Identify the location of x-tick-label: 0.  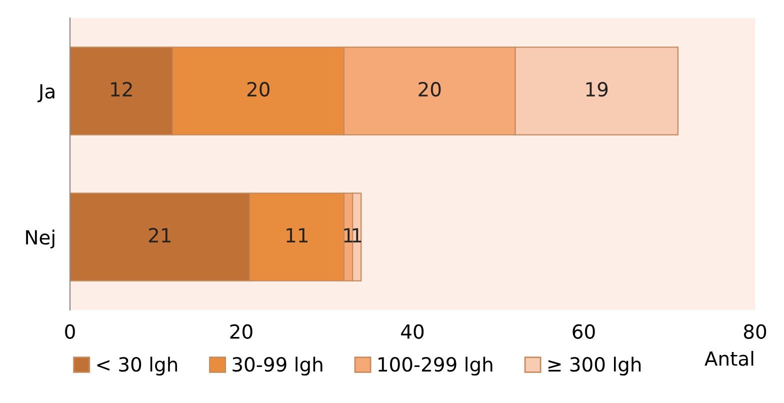
(70, 331).